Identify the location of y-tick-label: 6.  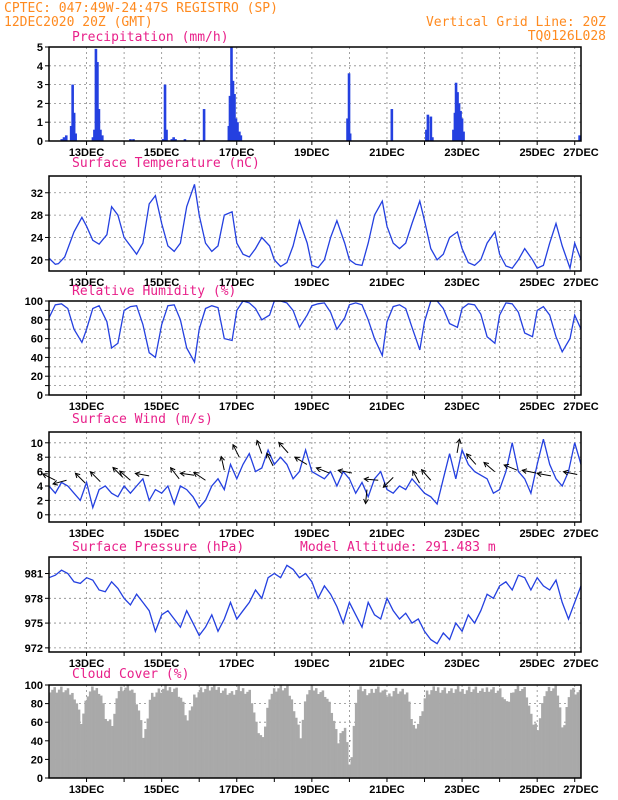
(40, 473).